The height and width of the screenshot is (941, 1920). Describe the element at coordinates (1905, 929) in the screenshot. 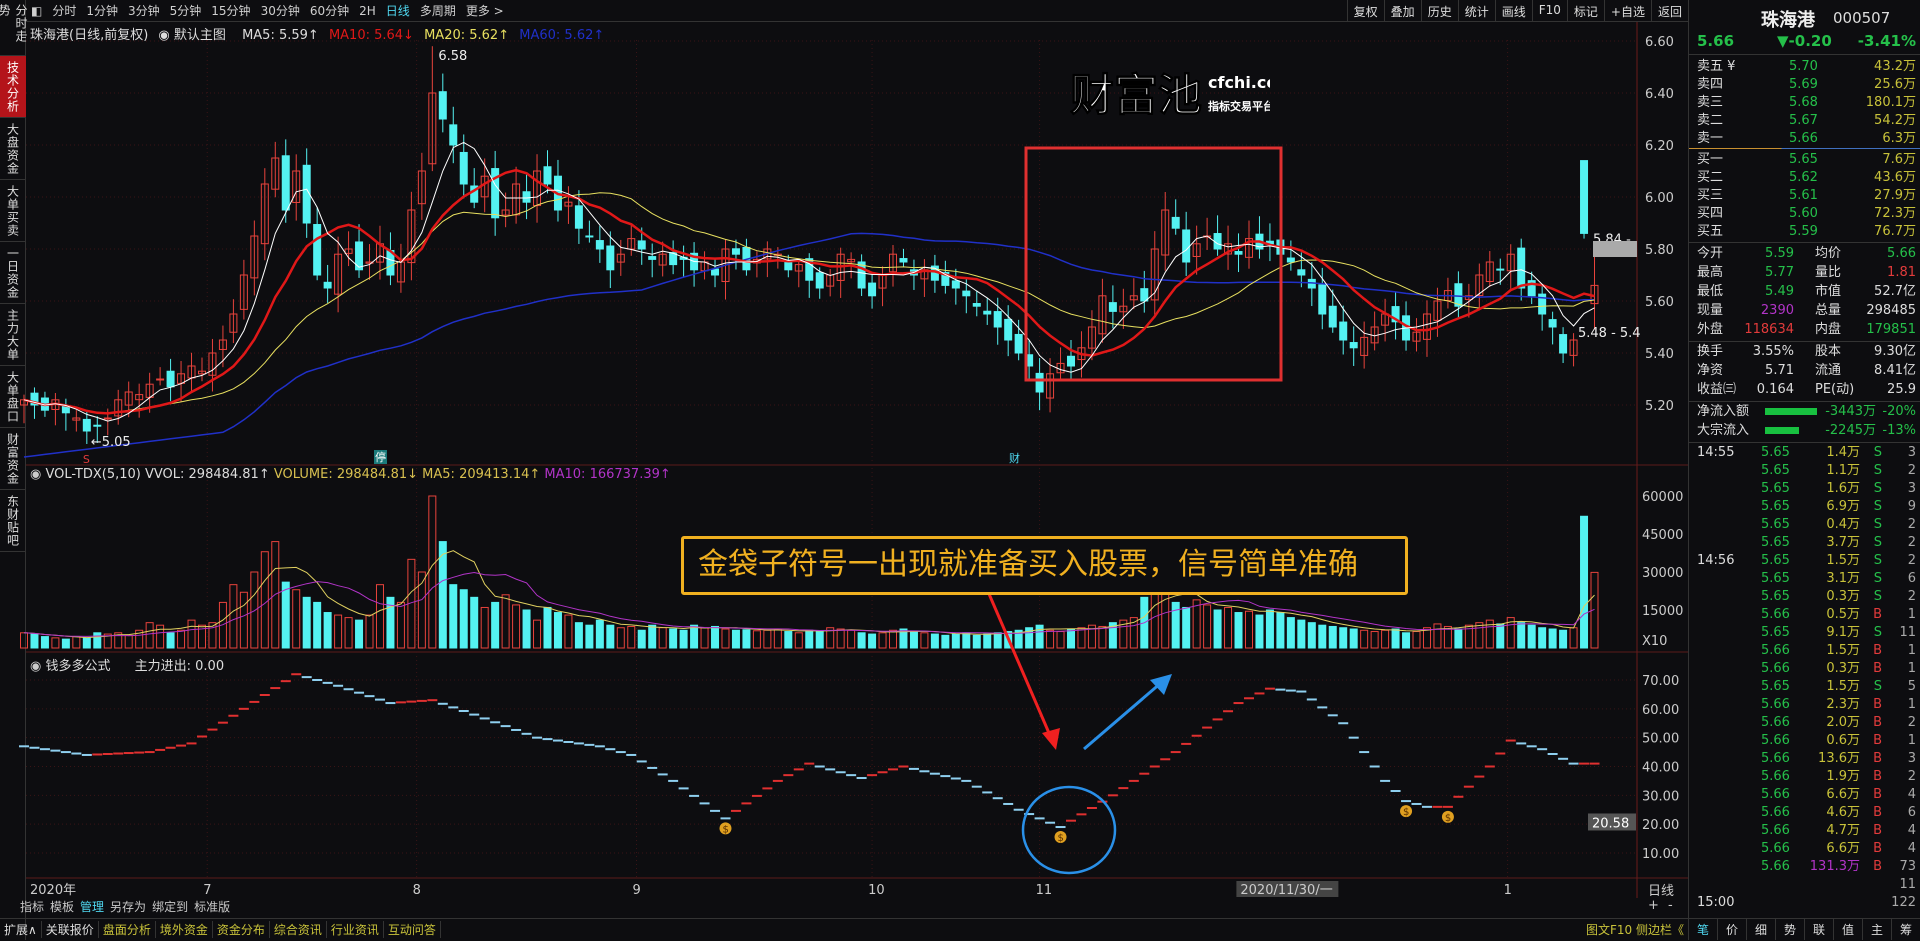

I see `panel-tab-7: 筹` at that location.